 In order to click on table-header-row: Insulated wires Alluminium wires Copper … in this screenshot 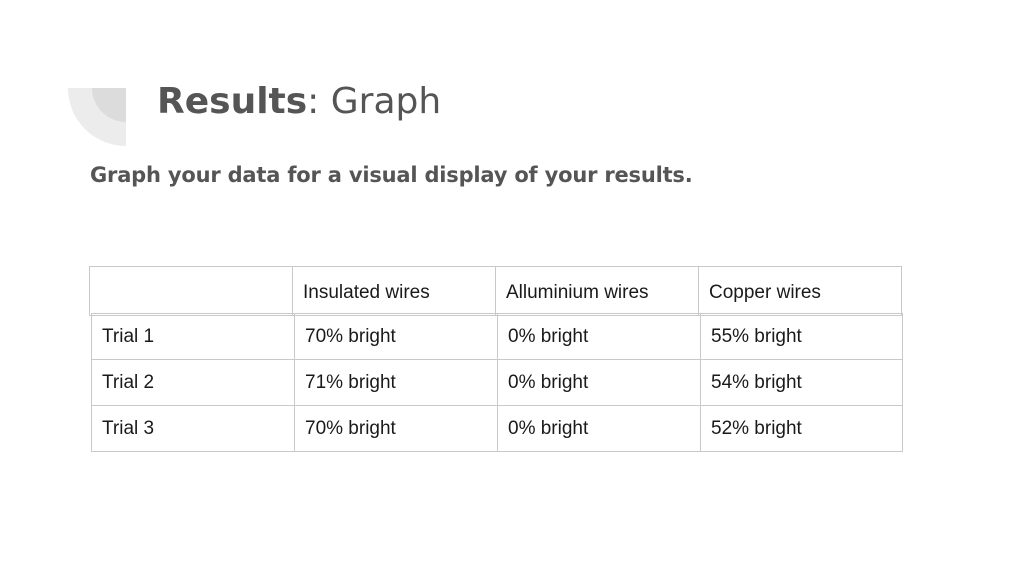, I will do `click(495, 291)`.